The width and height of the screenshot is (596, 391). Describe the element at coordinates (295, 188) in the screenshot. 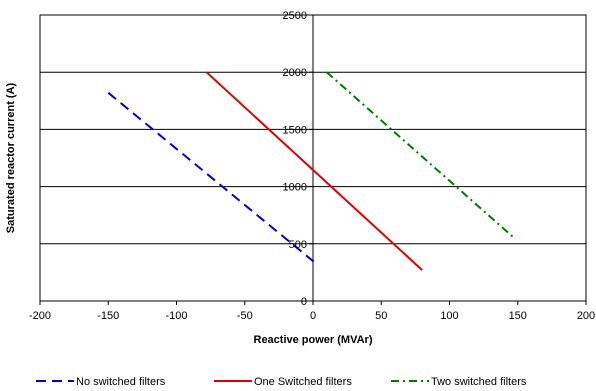

I see `y-tick-label: 1000` at that location.